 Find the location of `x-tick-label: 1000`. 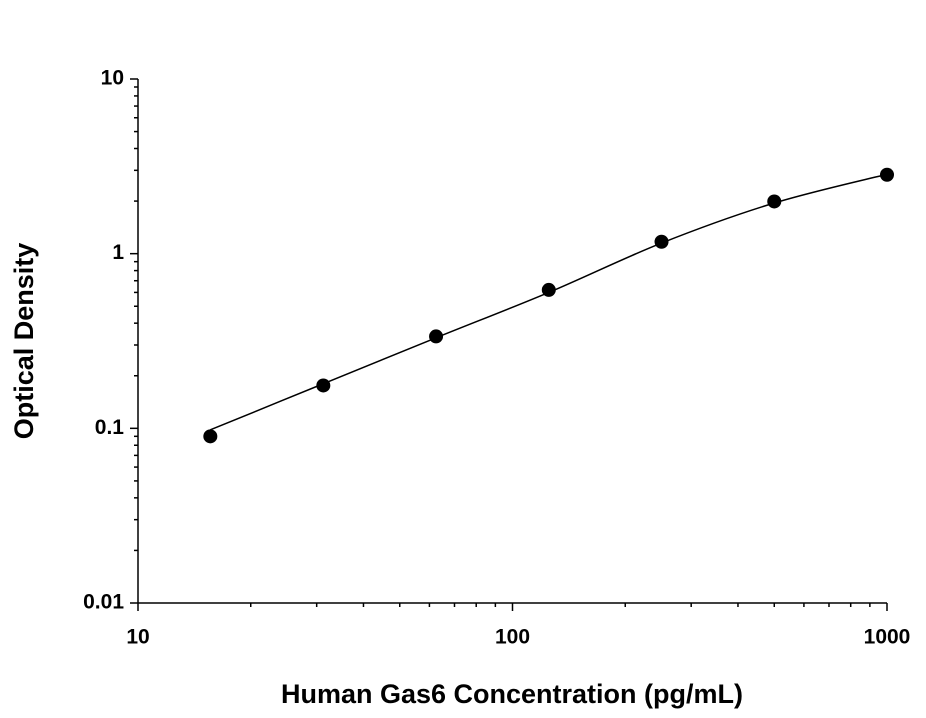

x-tick-label: 1000 is located at coordinates (887, 637).